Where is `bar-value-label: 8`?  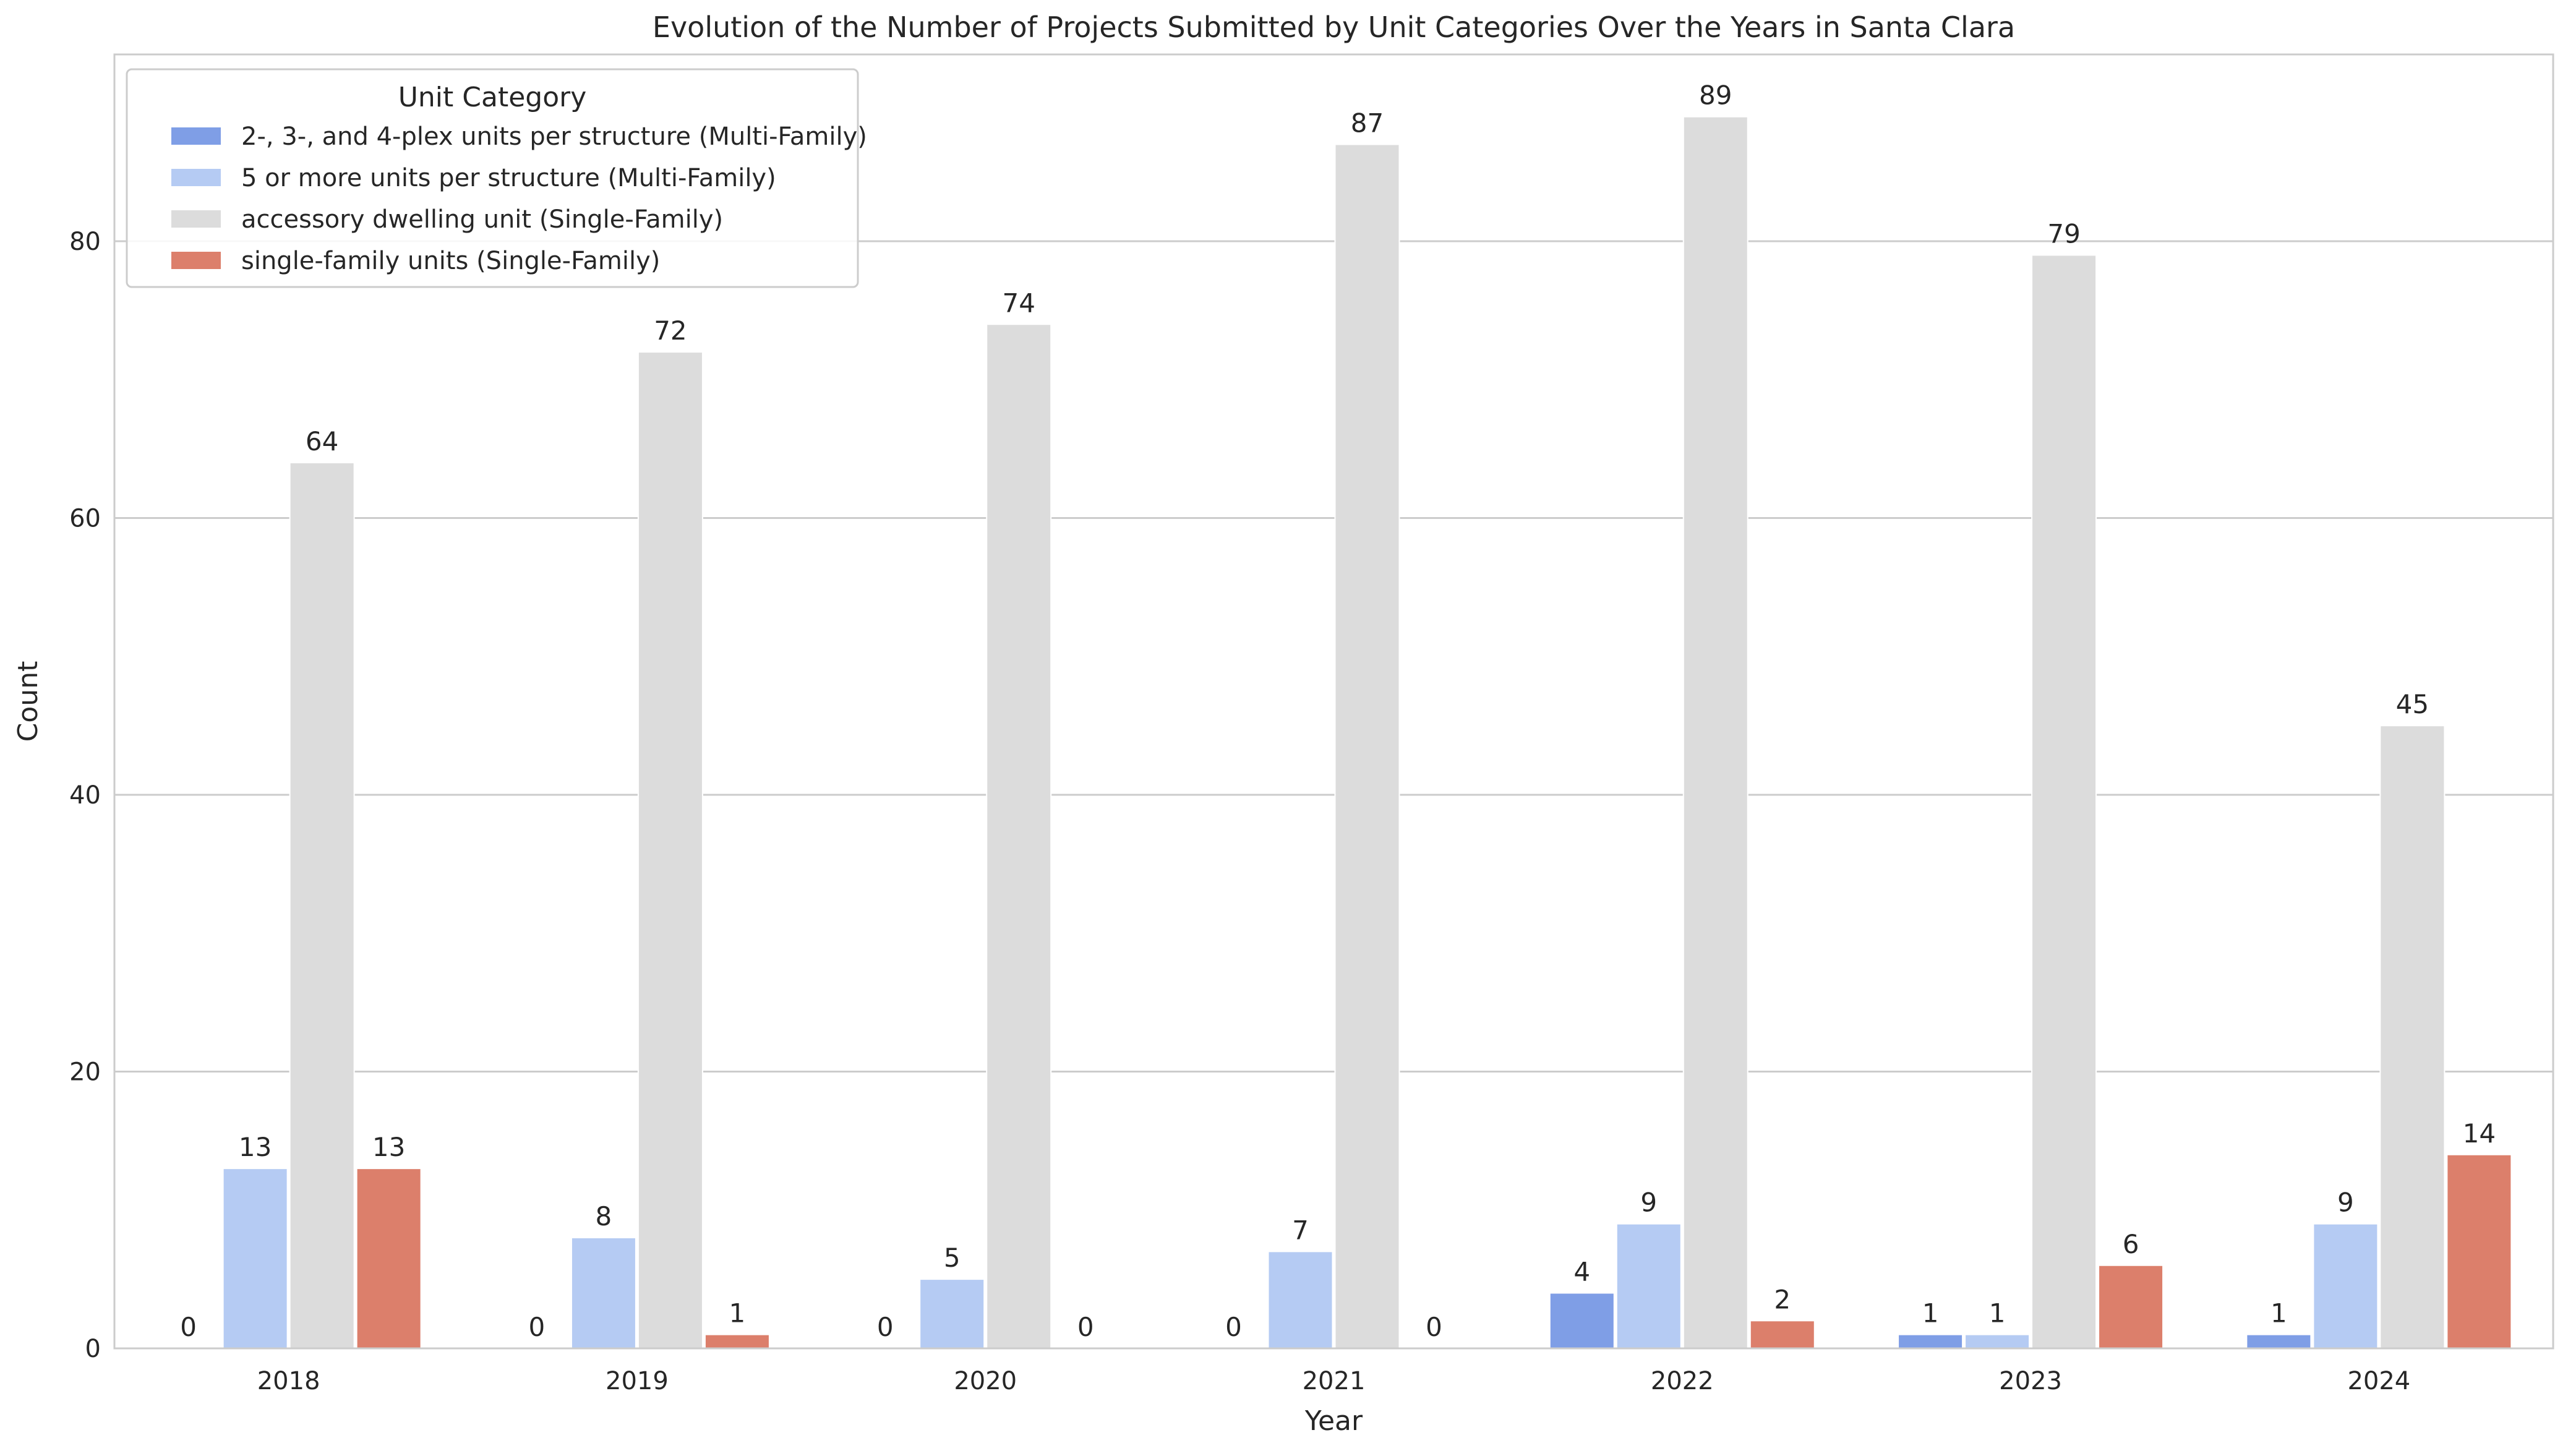
bar-value-label: 8 is located at coordinates (604, 1216).